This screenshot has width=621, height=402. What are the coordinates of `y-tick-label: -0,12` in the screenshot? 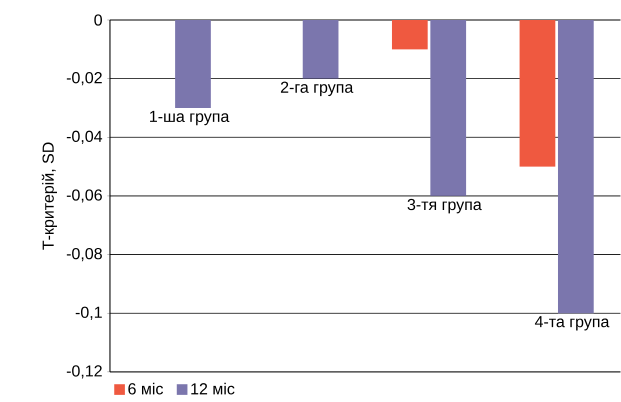 It's located at (84, 372).